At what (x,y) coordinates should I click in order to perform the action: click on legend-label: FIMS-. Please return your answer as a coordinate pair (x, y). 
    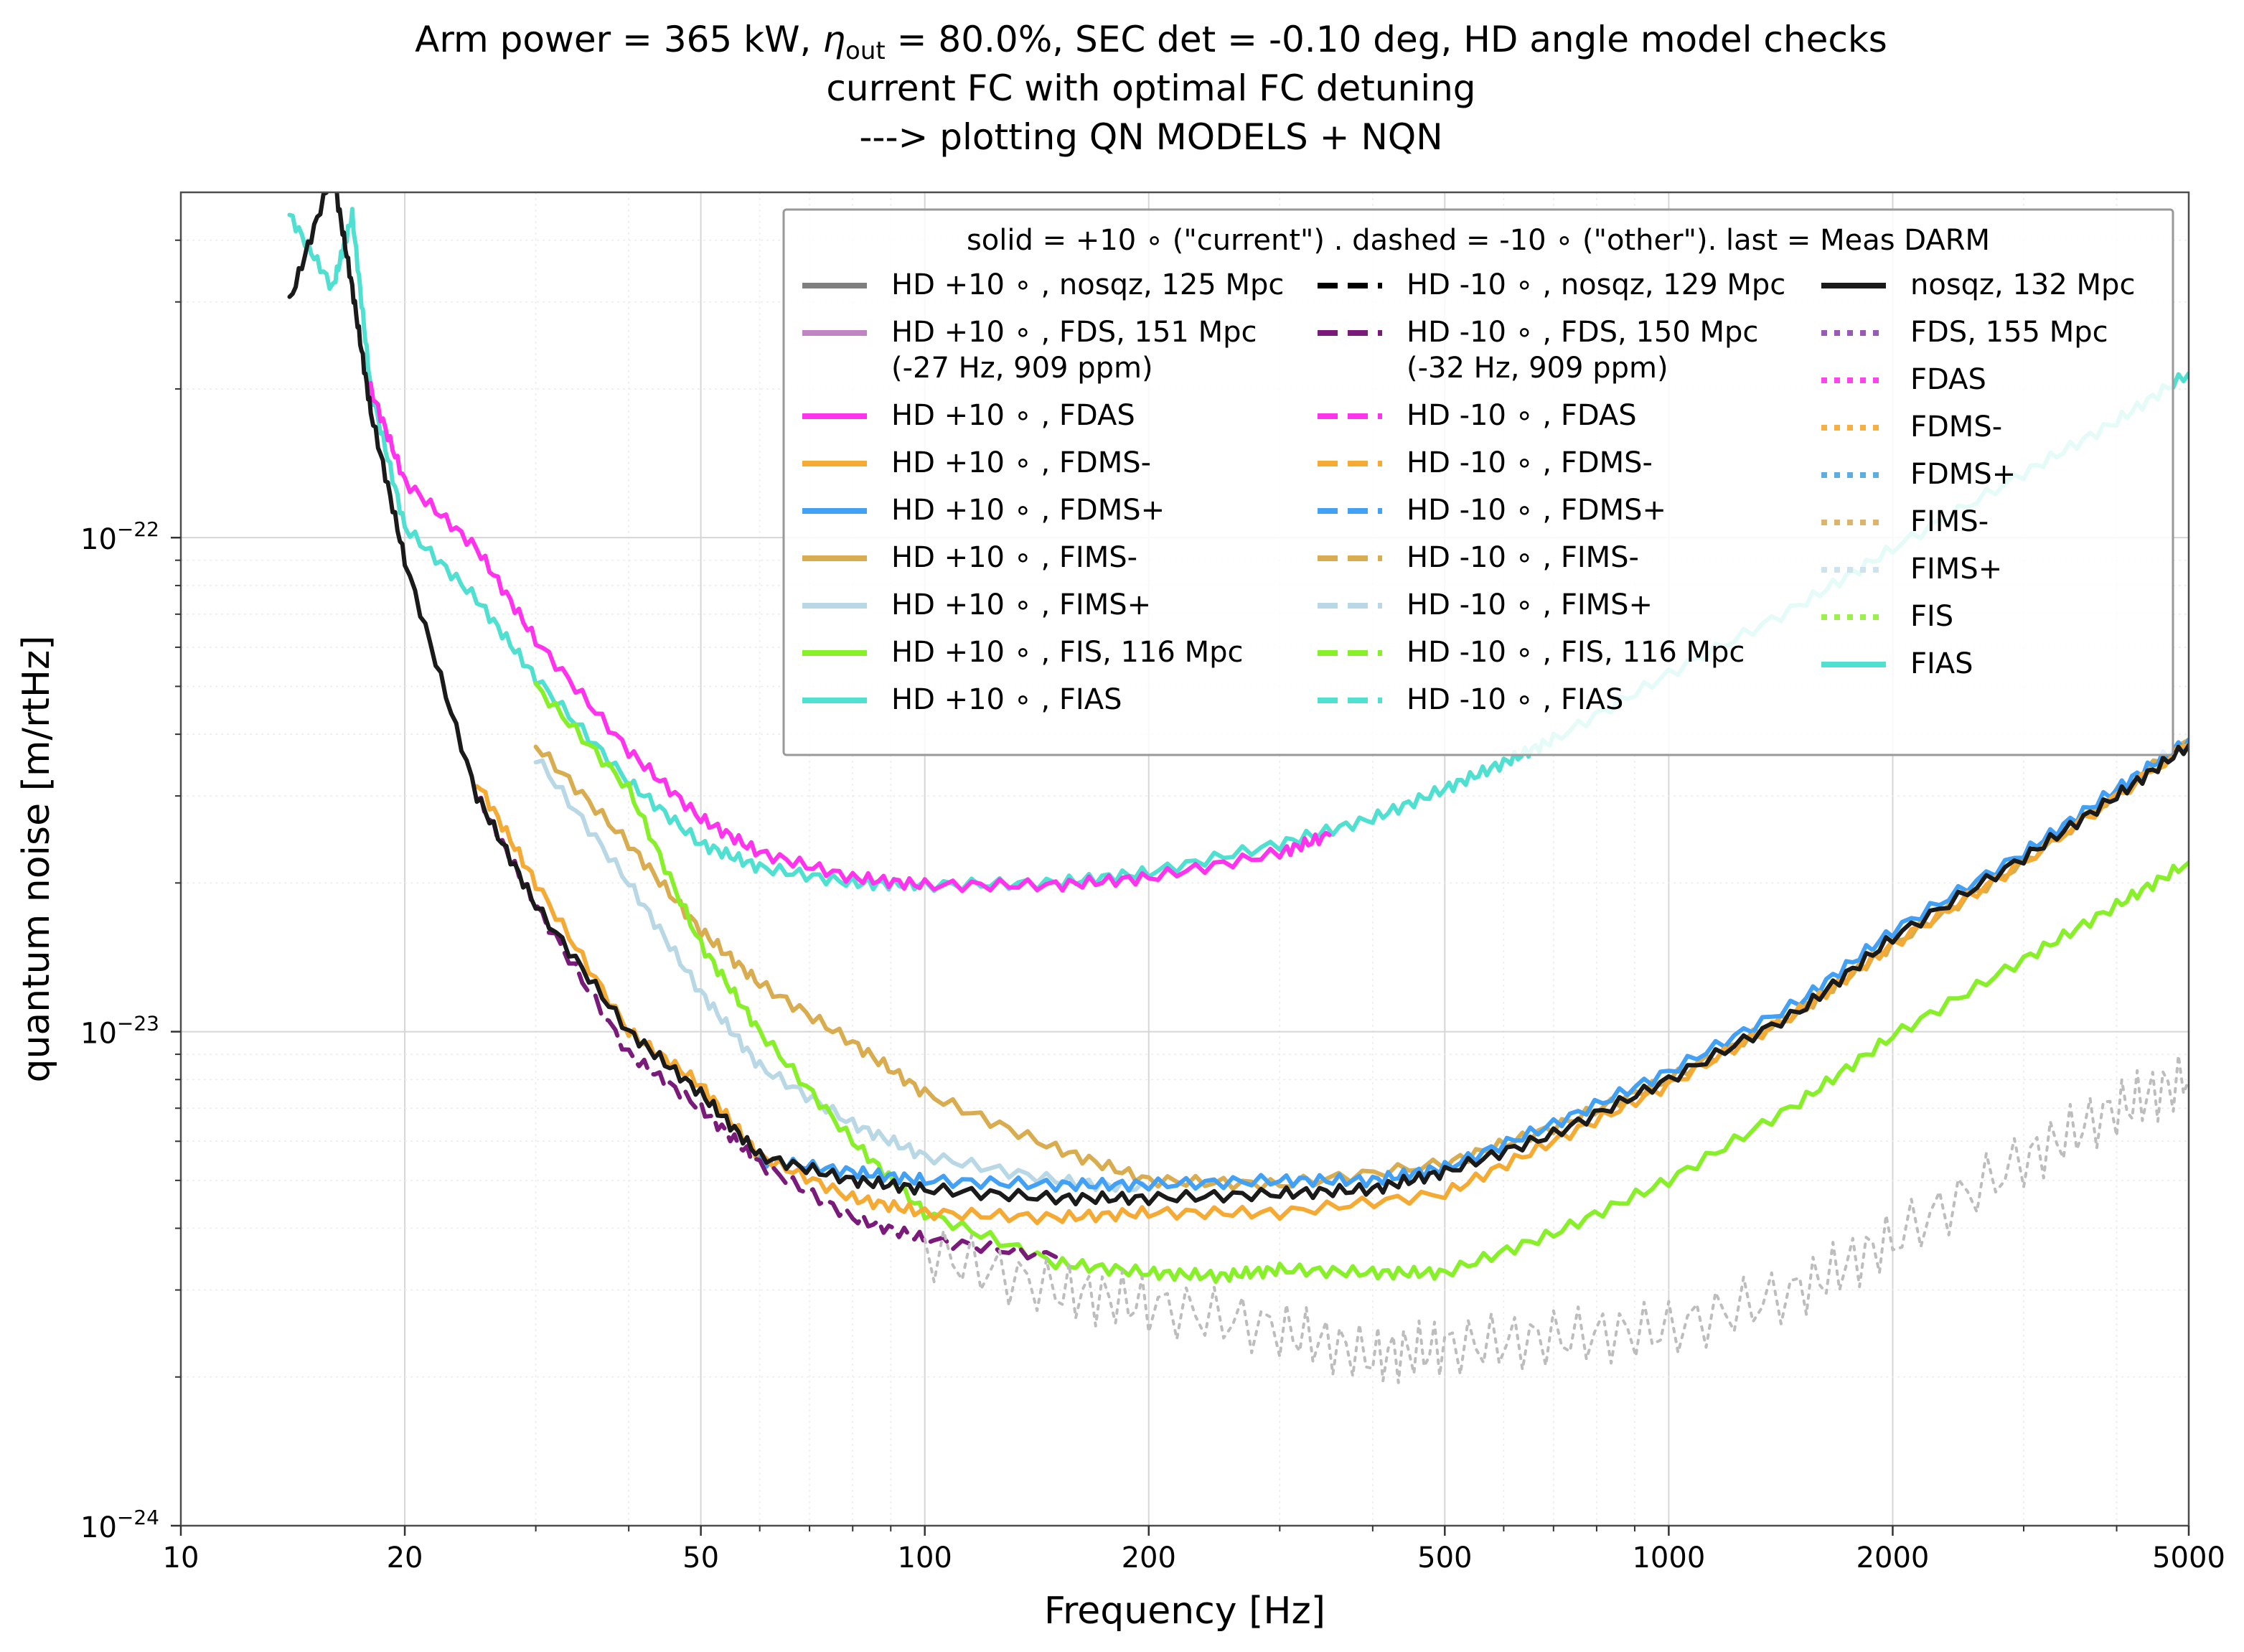
    Looking at the image, I should click on (1949, 521).